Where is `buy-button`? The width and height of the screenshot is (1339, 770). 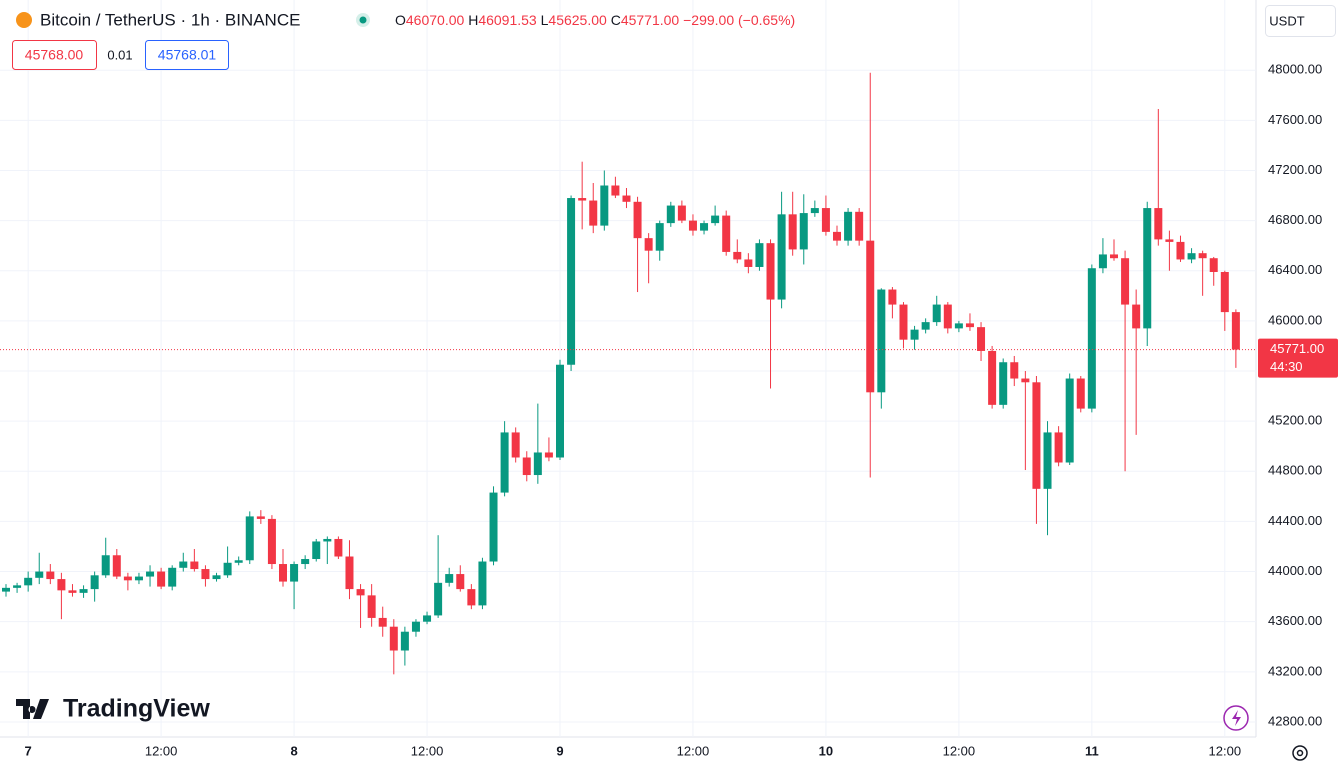 buy-button is located at coordinates (187, 55).